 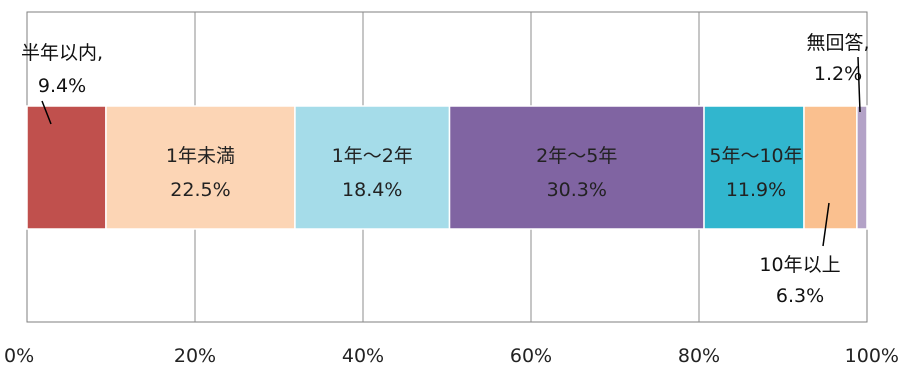 What do you see at coordinates (872, 356) in the screenshot?
I see `x-tick-label: 100%` at bounding box center [872, 356].